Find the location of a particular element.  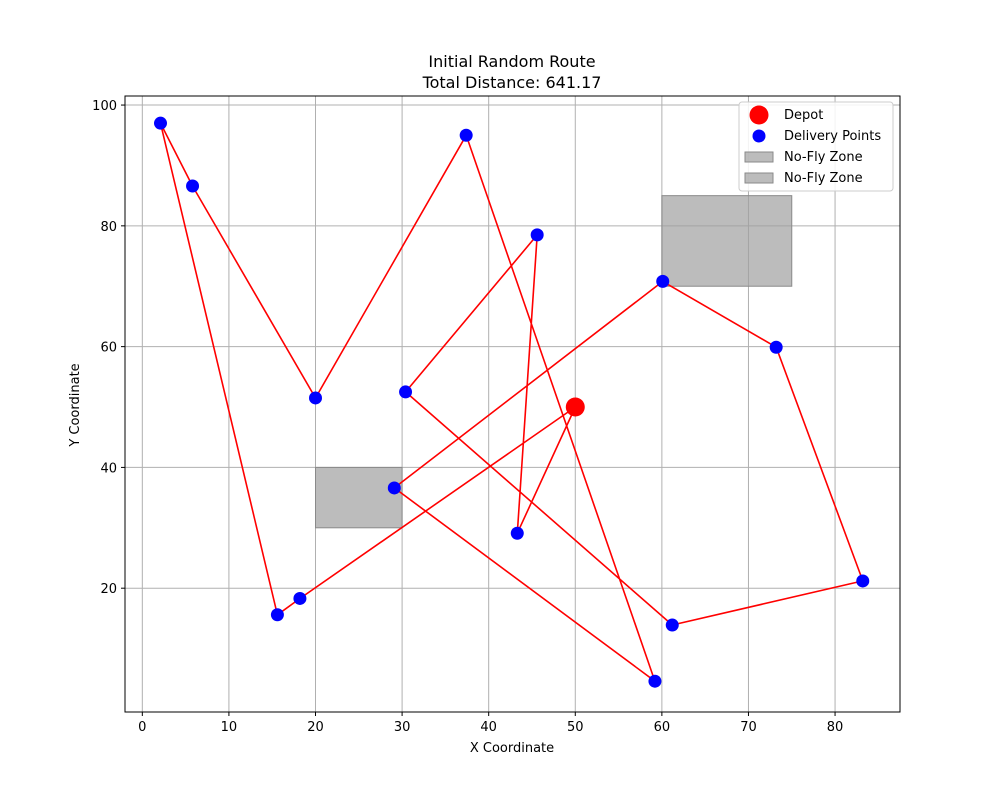

y-tick-label: 100 is located at coordinates (104, 106).